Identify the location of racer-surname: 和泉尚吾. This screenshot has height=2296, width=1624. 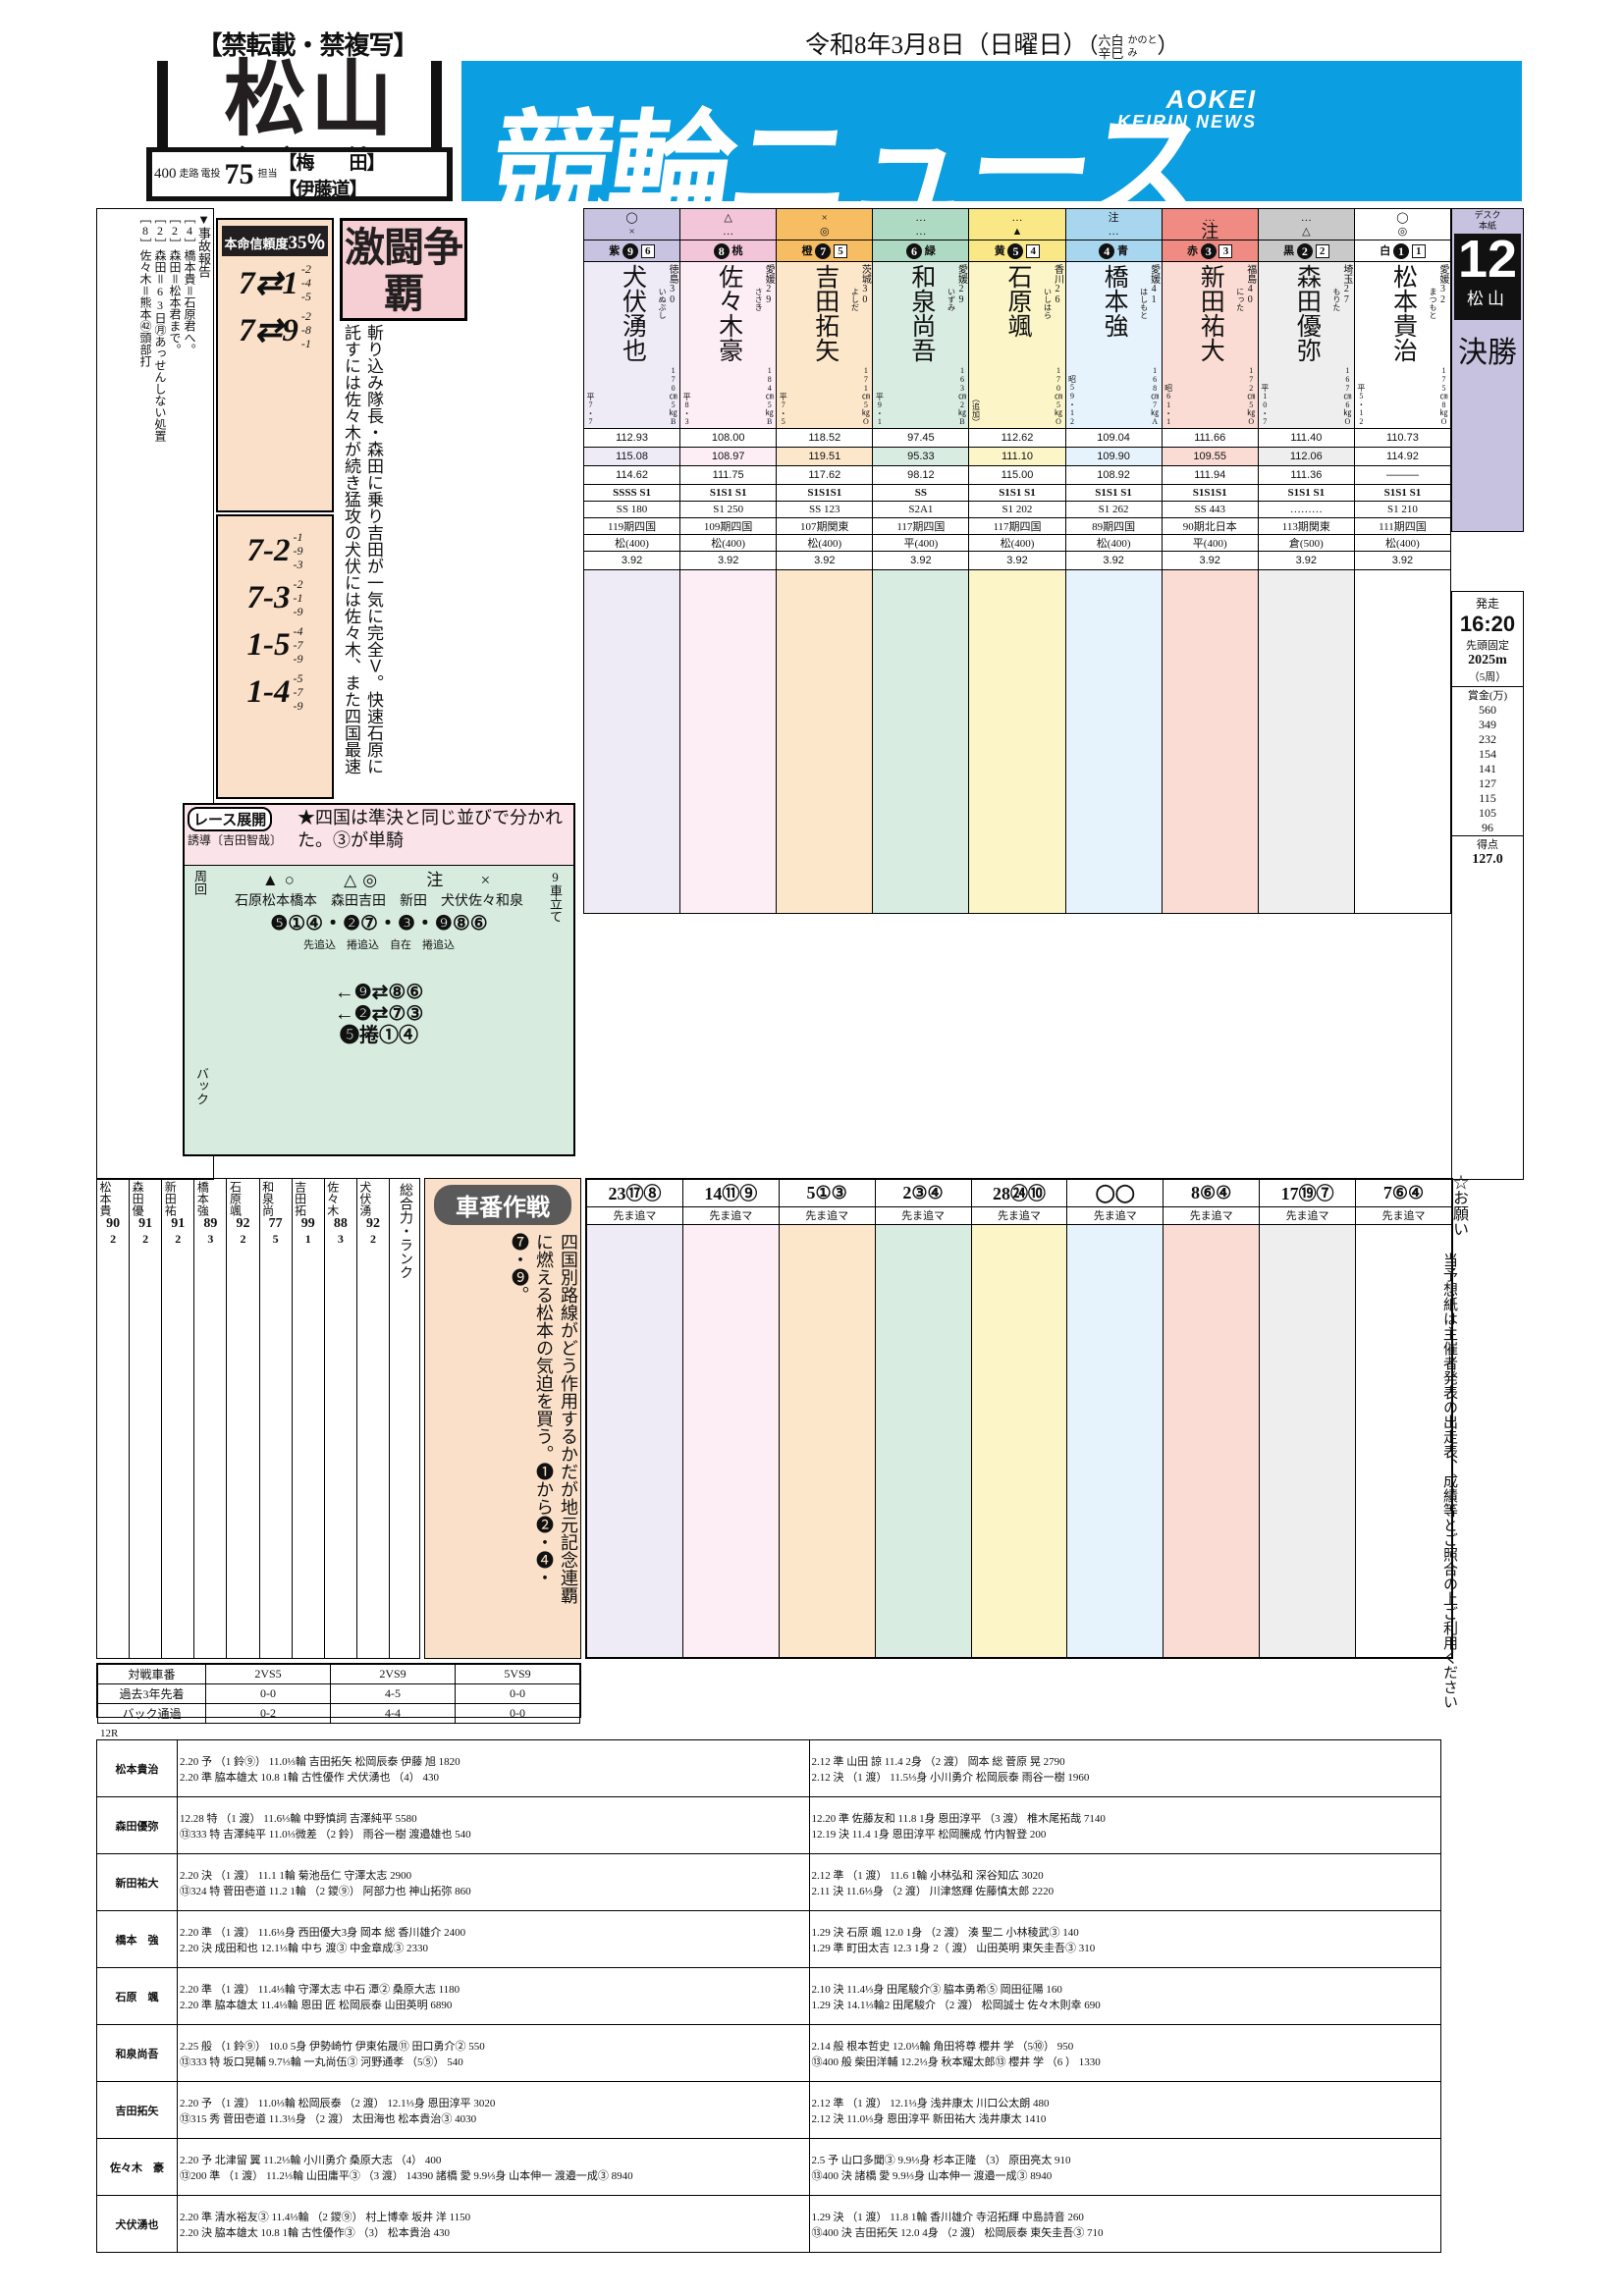
(921, 313).